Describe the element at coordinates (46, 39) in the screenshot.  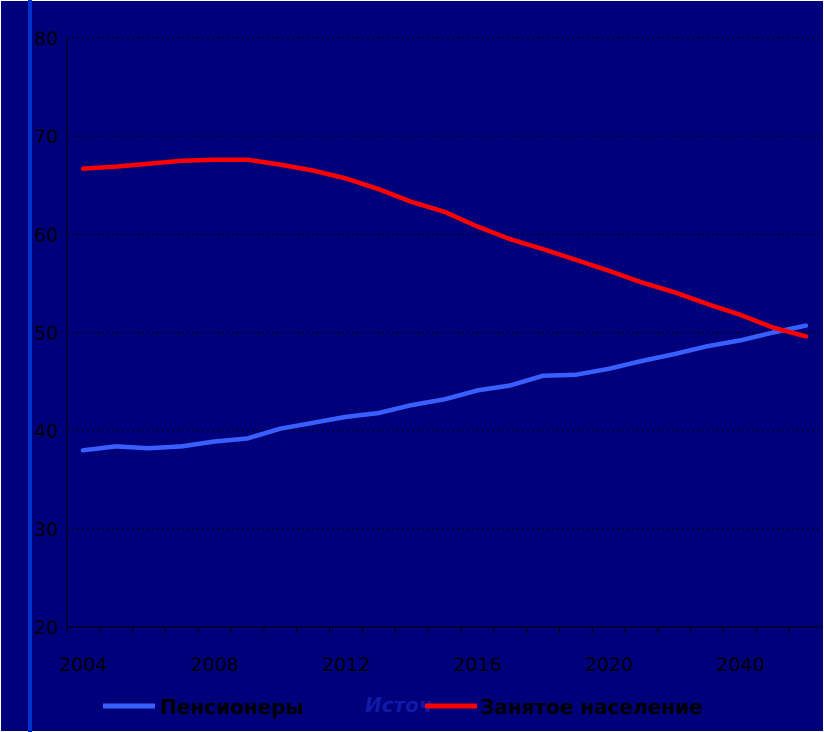
I see `y-tick-label: 80` at that location.